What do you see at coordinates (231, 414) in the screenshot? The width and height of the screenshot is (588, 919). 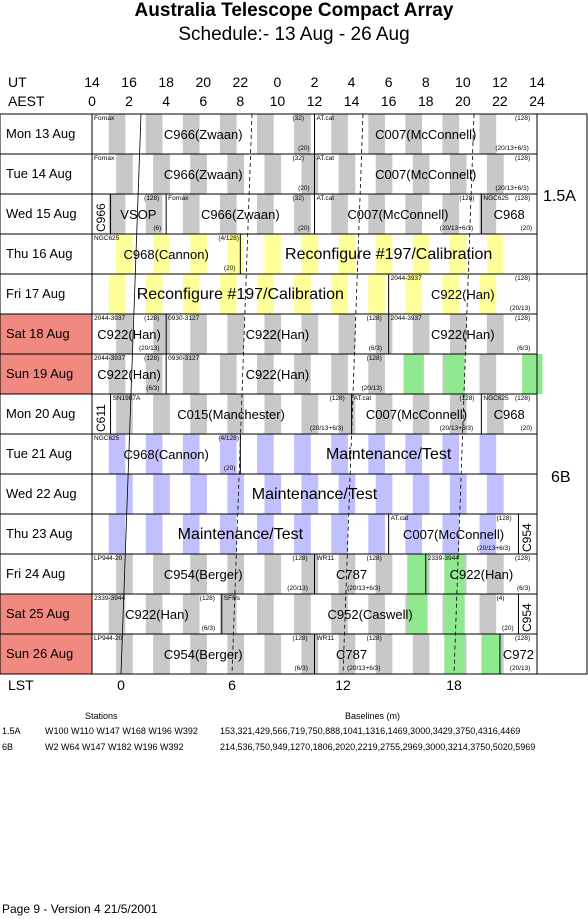 I see `block-label: C015(Manchester)` at bounding box center [231, 414].